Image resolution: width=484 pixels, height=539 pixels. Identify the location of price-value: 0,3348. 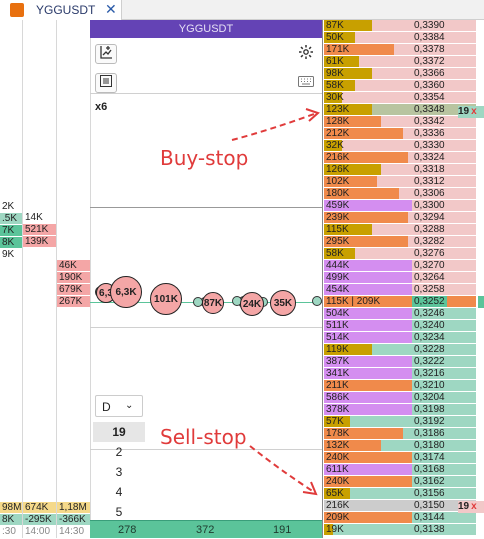
(429, 109).